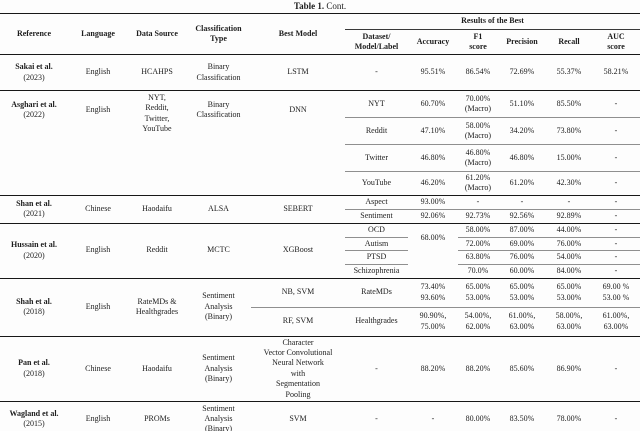 This screenshot has height=431, width=640. What do you see at coordinates (376, 104) in the screenshot?
I see `dataset-cell: NYT` at bounding box center [376, 104].